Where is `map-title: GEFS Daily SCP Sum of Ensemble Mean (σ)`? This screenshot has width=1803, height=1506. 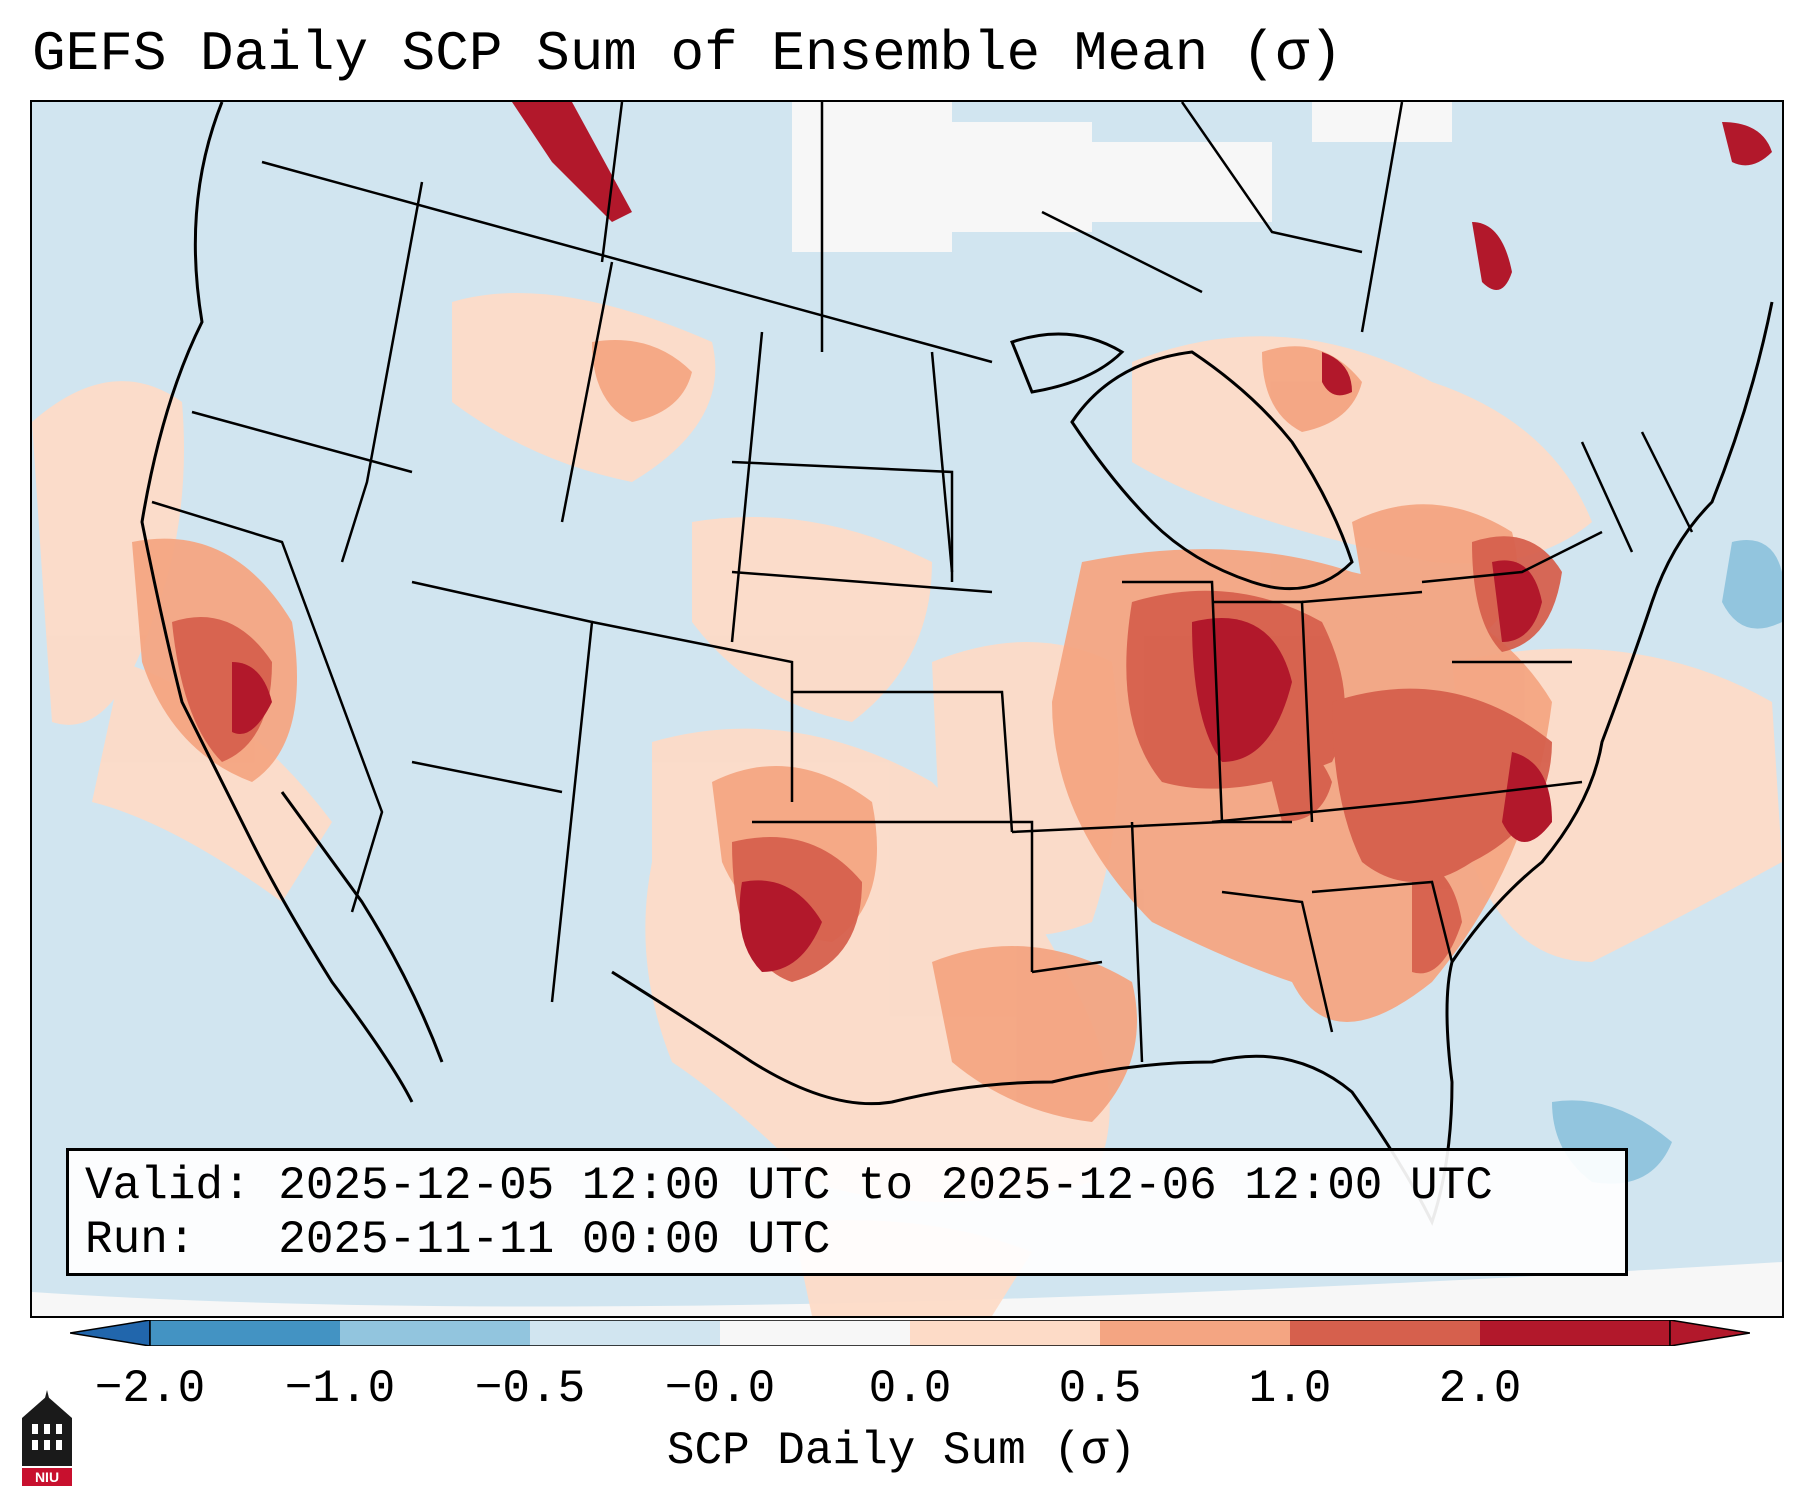
map-title: GEFS Daily SCP Sum of Ensemble Mean (σ) is located at coordinates (687, 54).